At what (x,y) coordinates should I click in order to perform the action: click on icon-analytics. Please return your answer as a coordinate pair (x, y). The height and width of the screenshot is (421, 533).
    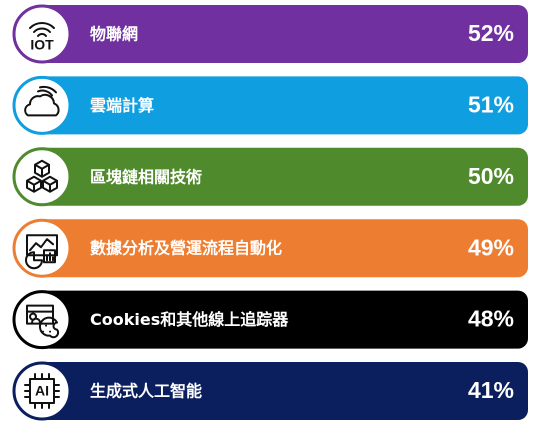
    Looking at the image, I should click on (41, 252).